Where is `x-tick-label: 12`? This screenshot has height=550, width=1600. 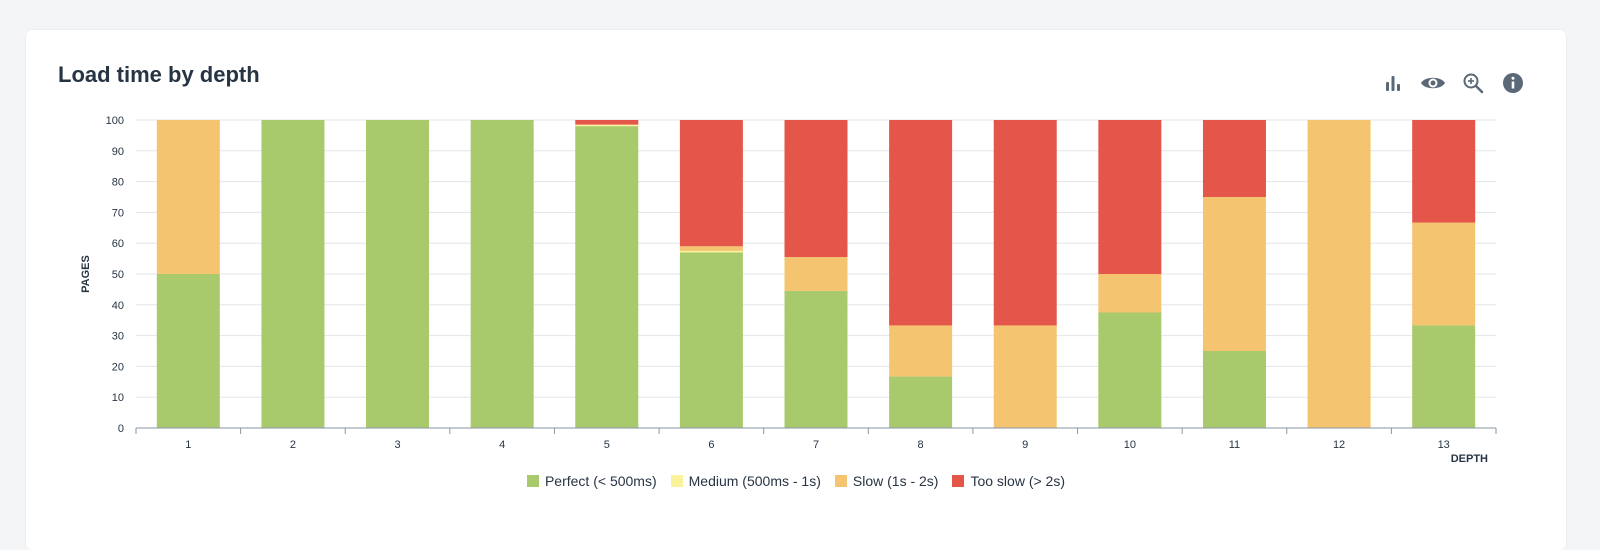 x-tick-label: 12 is located at coordinates (1339, 445).